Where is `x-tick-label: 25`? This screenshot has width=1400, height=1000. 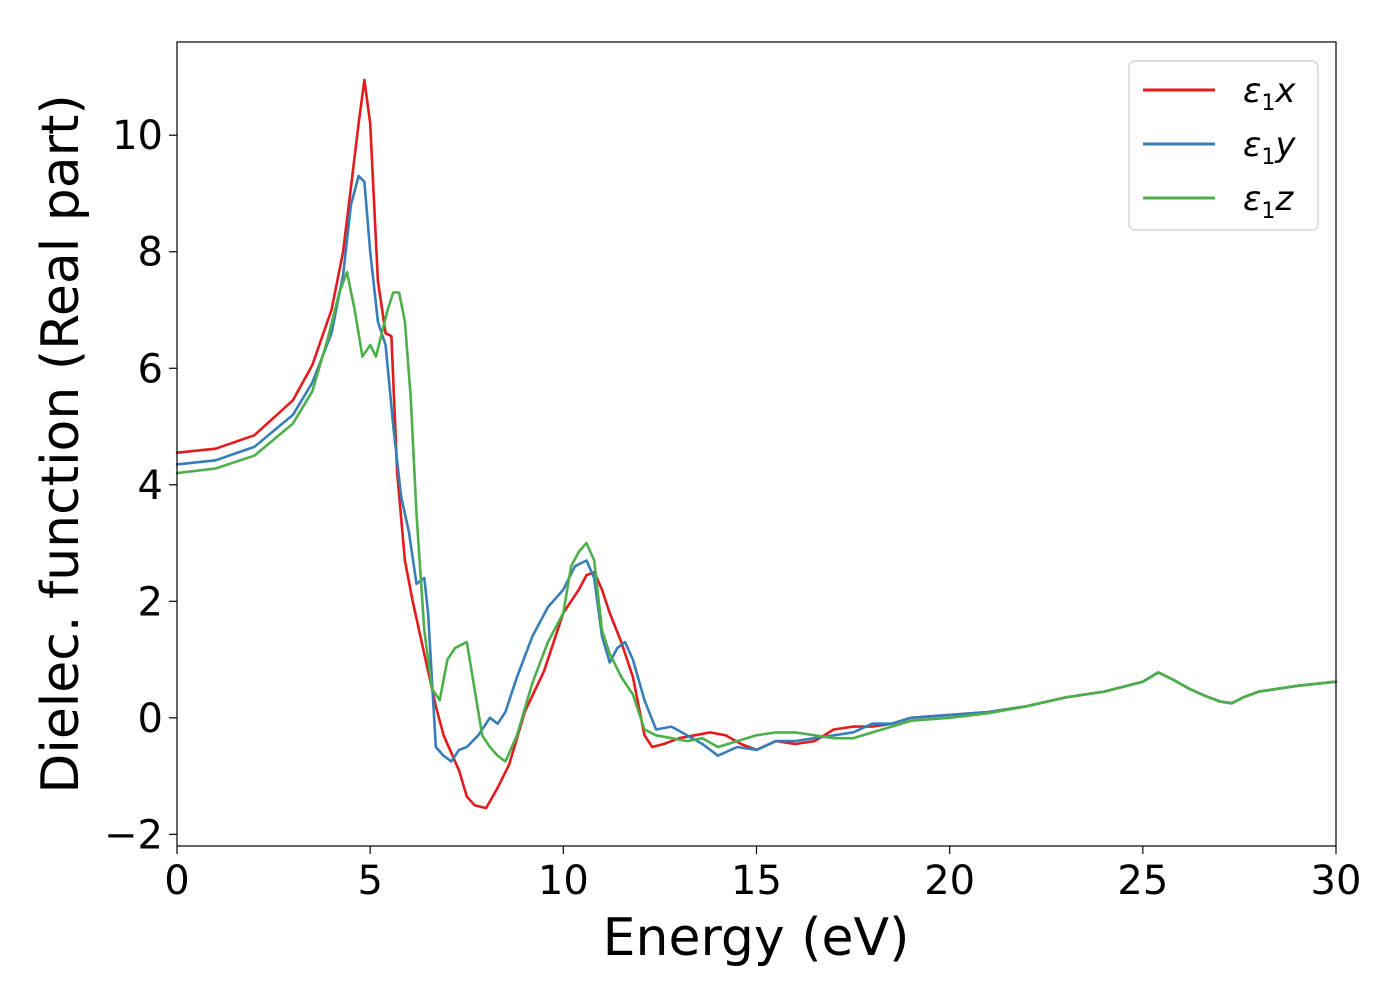 x-tick-label: 25 is located at coordinates (1142, 881).